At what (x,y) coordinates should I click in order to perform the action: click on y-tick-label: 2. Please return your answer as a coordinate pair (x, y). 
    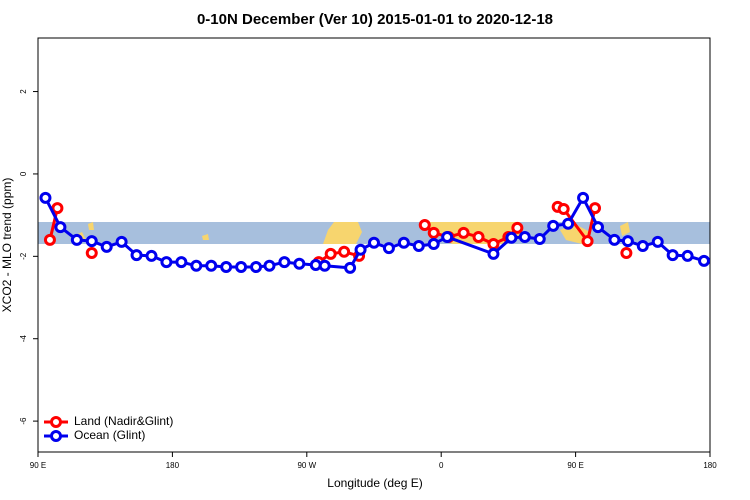
    Looking at the image, I should click on (23, 91).